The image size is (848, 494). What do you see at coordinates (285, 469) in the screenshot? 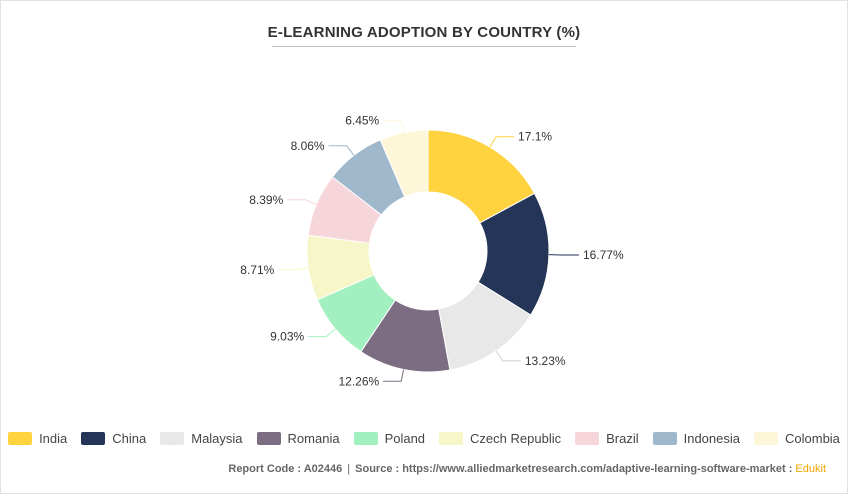
I see `report-code: Report Code : A02446` at bounding box center [285, 469].